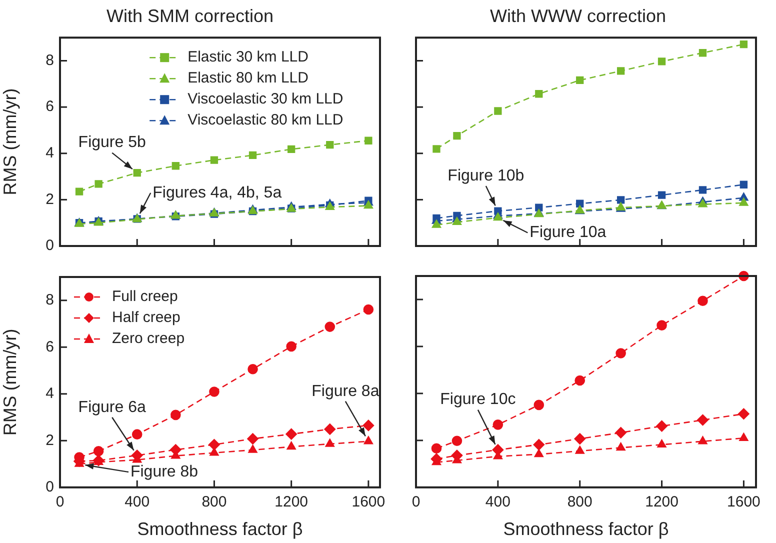 This screenshot has height=543, width=776. I want to click on chart-title: With WWW correction, so click(578, 16).